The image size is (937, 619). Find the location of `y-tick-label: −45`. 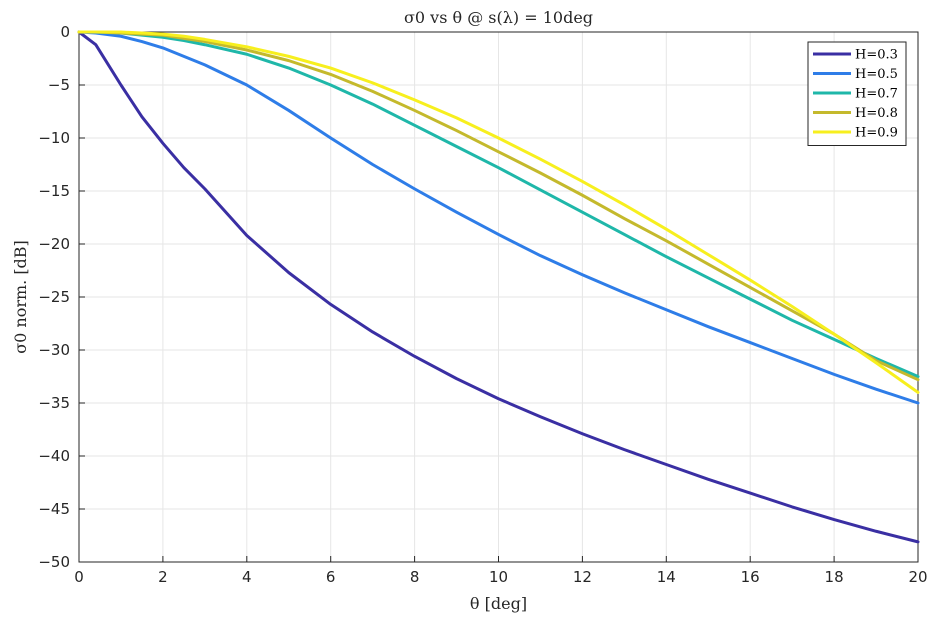

y-tick-label: −45 is located at coordinates (54, 509).